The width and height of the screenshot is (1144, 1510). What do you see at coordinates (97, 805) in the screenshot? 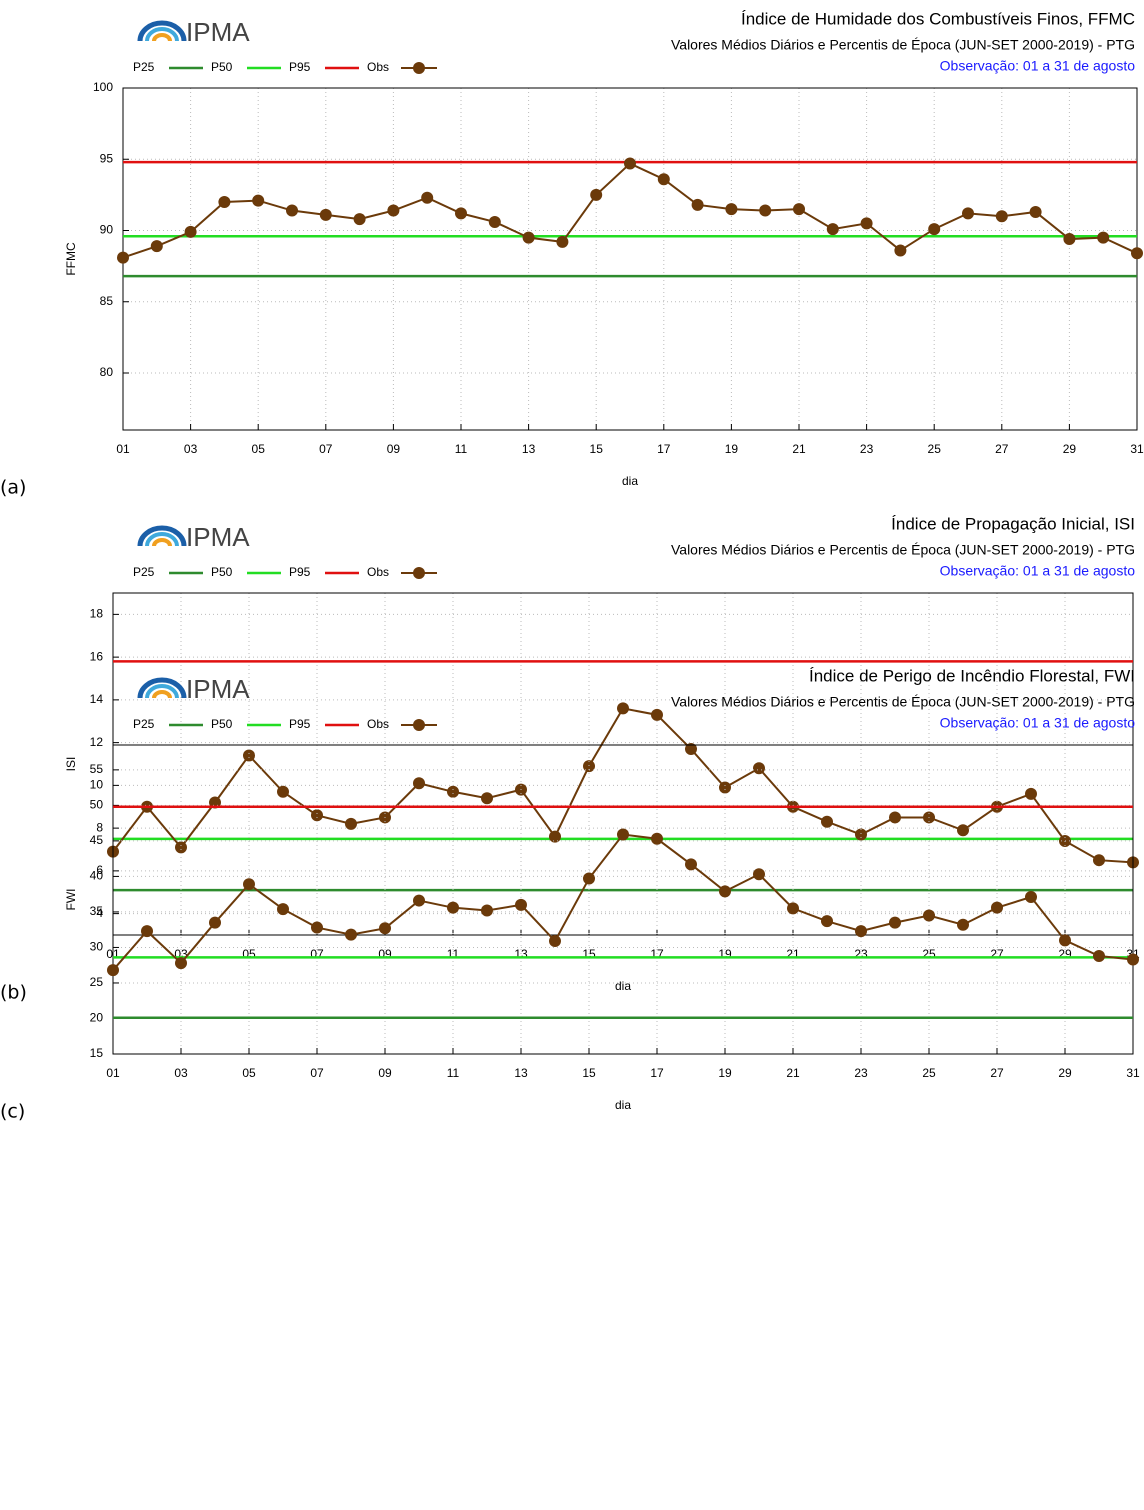
I see `y-tick-label: 50` at bounding box center [97, 805].